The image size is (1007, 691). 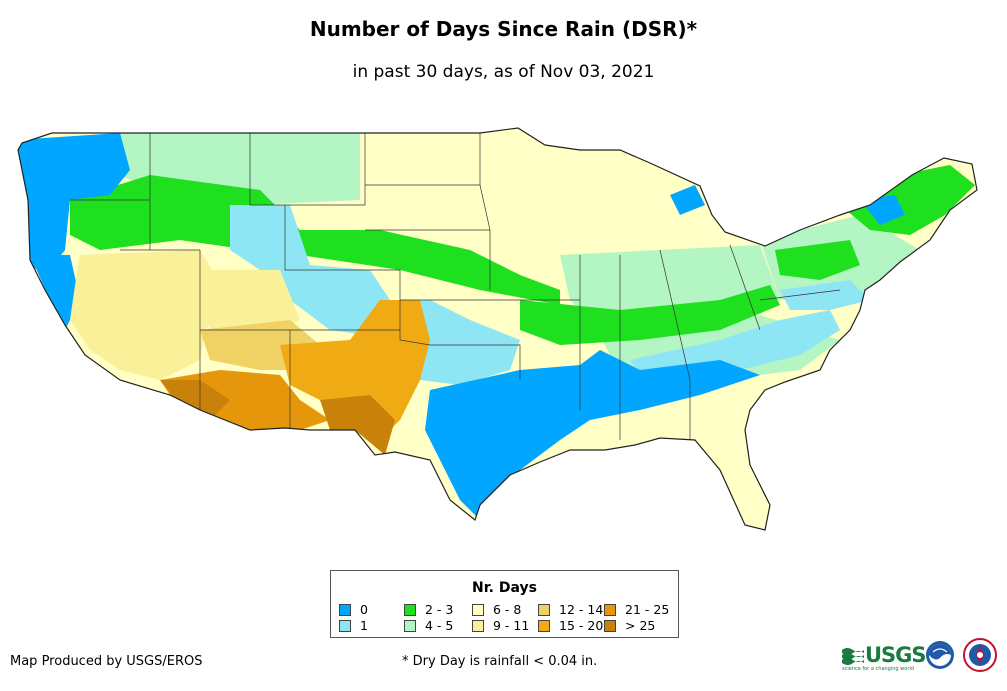 What do you see at coordinates (504, 588) in the screenshot?
I see `legend-title: Nr. Days` at bounding box center [504, 588].